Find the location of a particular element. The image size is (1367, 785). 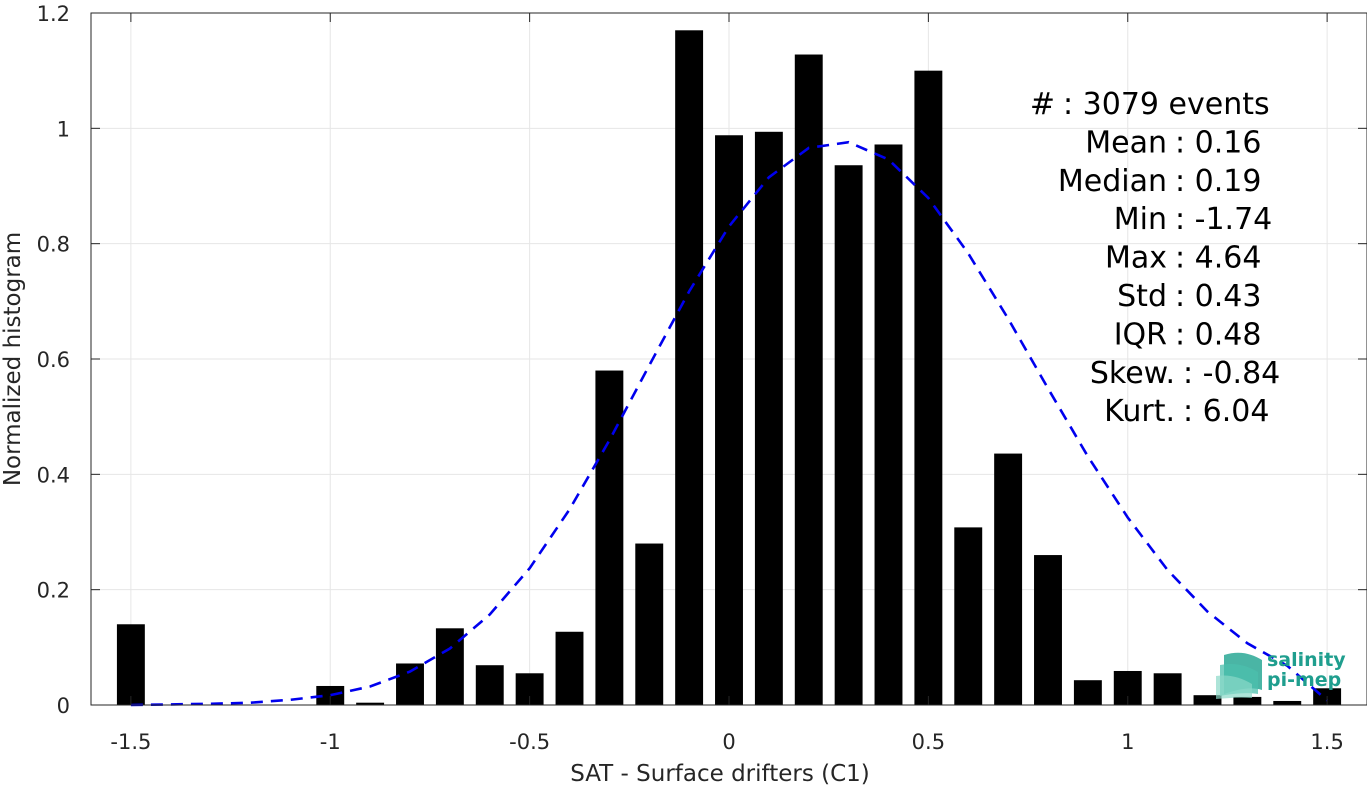

salinity-pi-mep-logo: salinity pi-mep is located at coordinates (1281, 674).